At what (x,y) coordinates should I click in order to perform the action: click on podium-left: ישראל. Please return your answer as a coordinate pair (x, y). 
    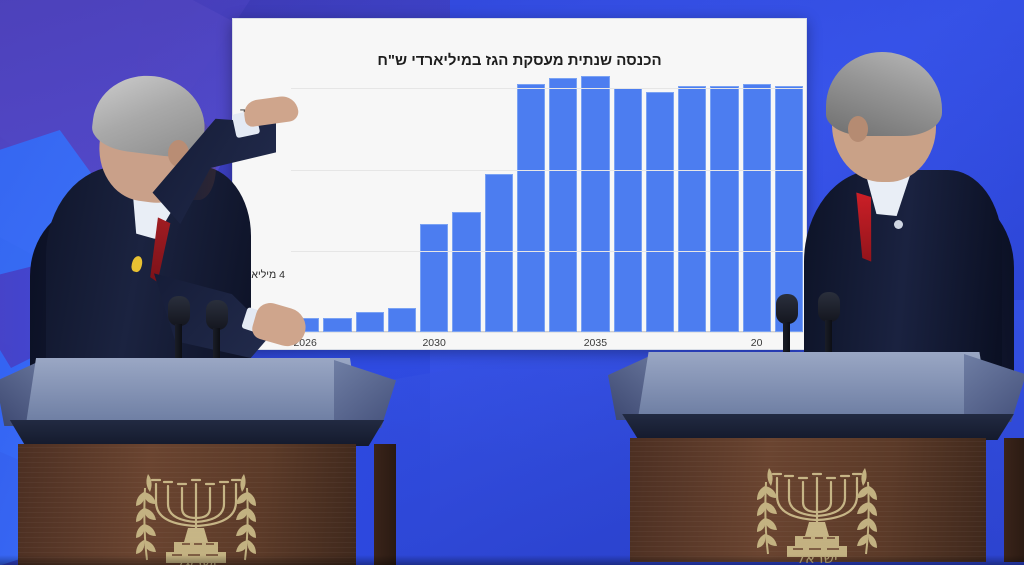
    Looking at the image, I should click on (198, 461).